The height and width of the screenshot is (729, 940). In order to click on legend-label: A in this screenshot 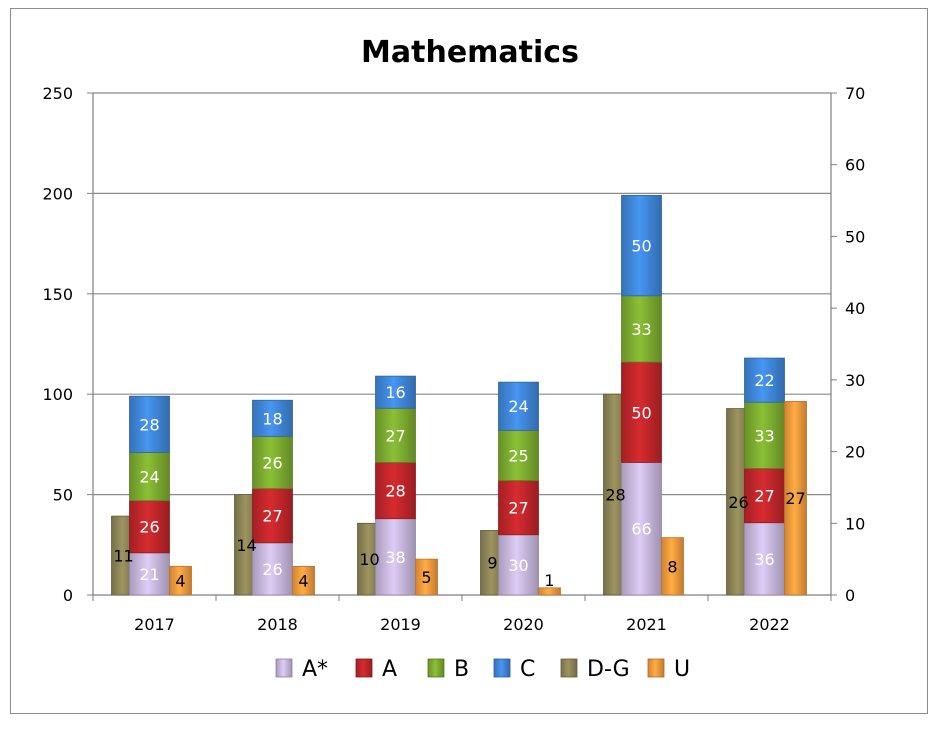, I will do `click(389, 669)`.